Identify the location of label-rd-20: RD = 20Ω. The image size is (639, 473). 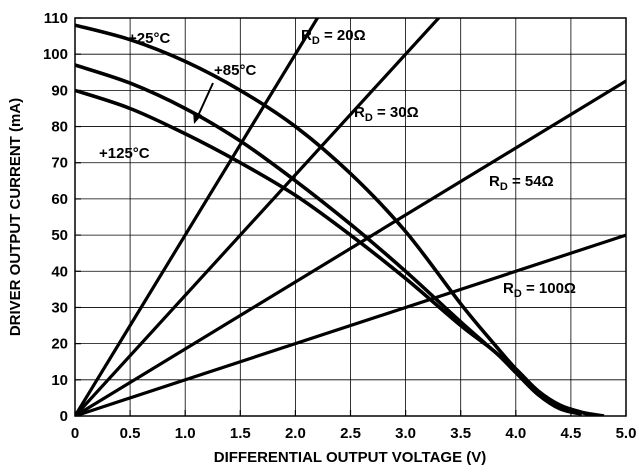
(333, 37).